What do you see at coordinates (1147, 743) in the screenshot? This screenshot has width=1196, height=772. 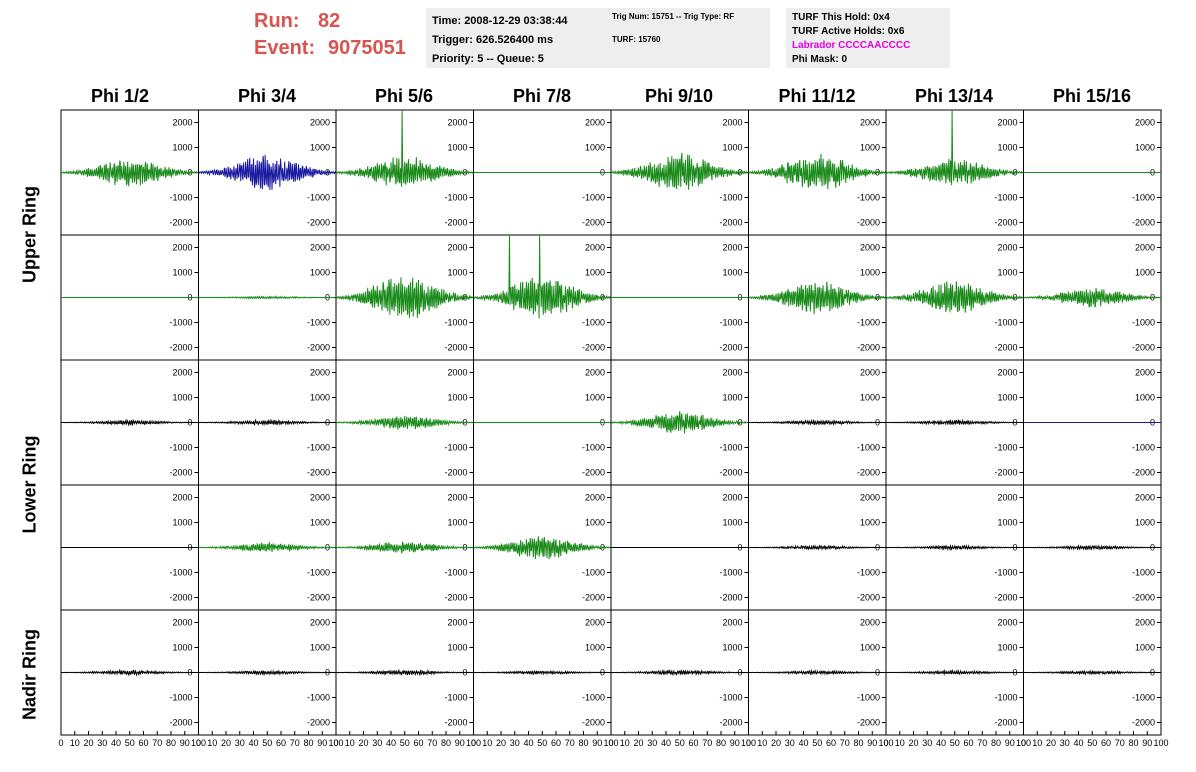 I see `x-tick-label: 90` at bounding box center [1147, 743].